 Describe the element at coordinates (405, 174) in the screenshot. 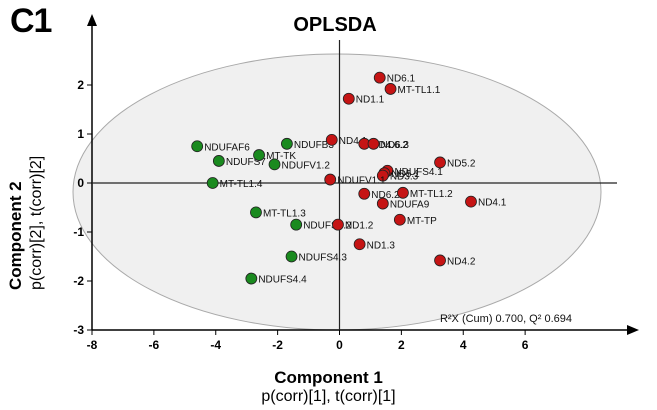

I see `point-label: ND5.1` at that location.